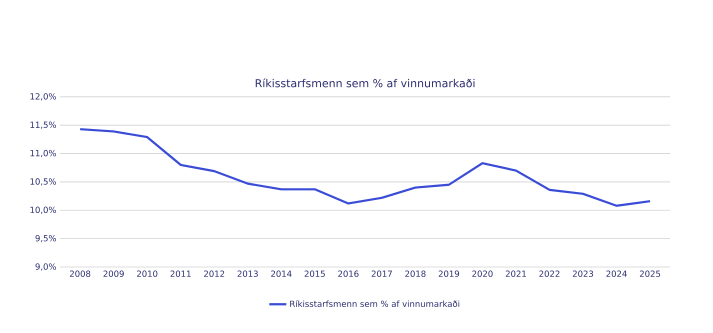 Image resolution: width=713 pixels, height=333 pixels. What do you see at coordinates (583, 273) in the screenshot?
I see `x-tick-label: 2023` at bounding box center [583, 273].